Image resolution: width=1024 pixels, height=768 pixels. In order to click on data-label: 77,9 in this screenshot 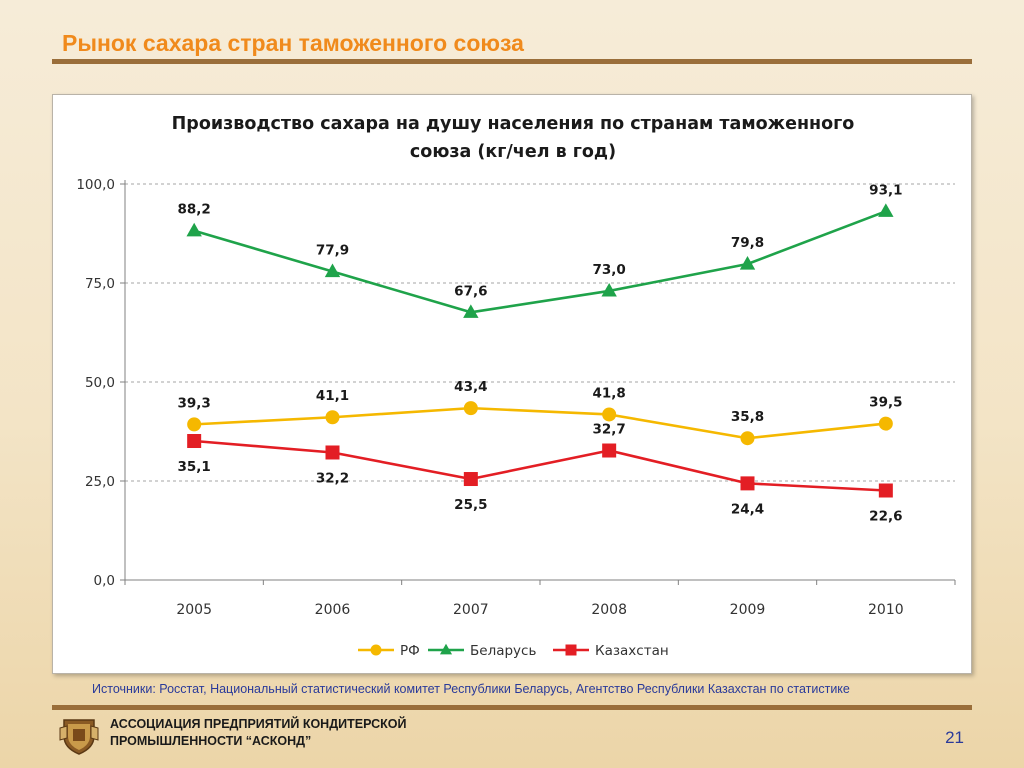, I will do `click(332, 251)`.